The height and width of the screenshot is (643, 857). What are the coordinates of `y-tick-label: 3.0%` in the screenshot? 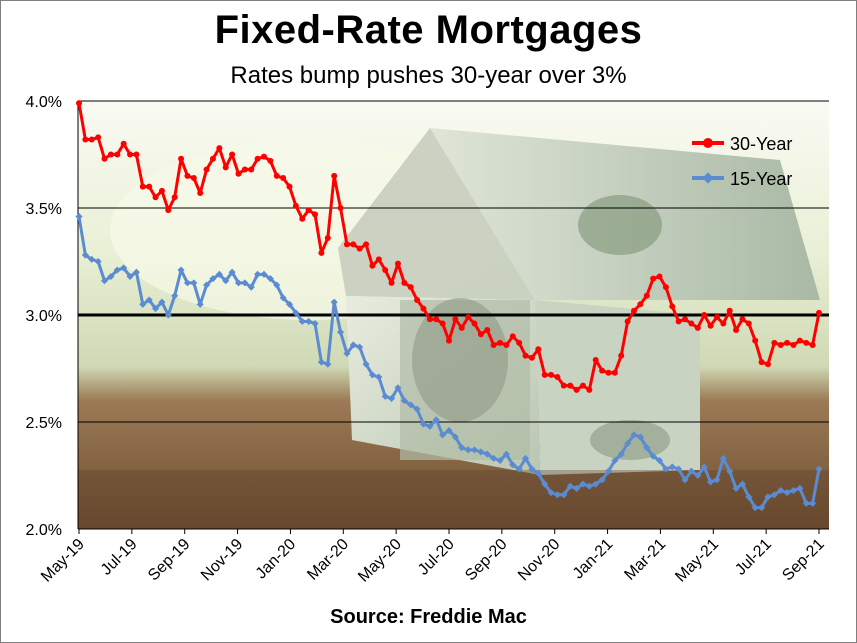 It's located at (44, 316).